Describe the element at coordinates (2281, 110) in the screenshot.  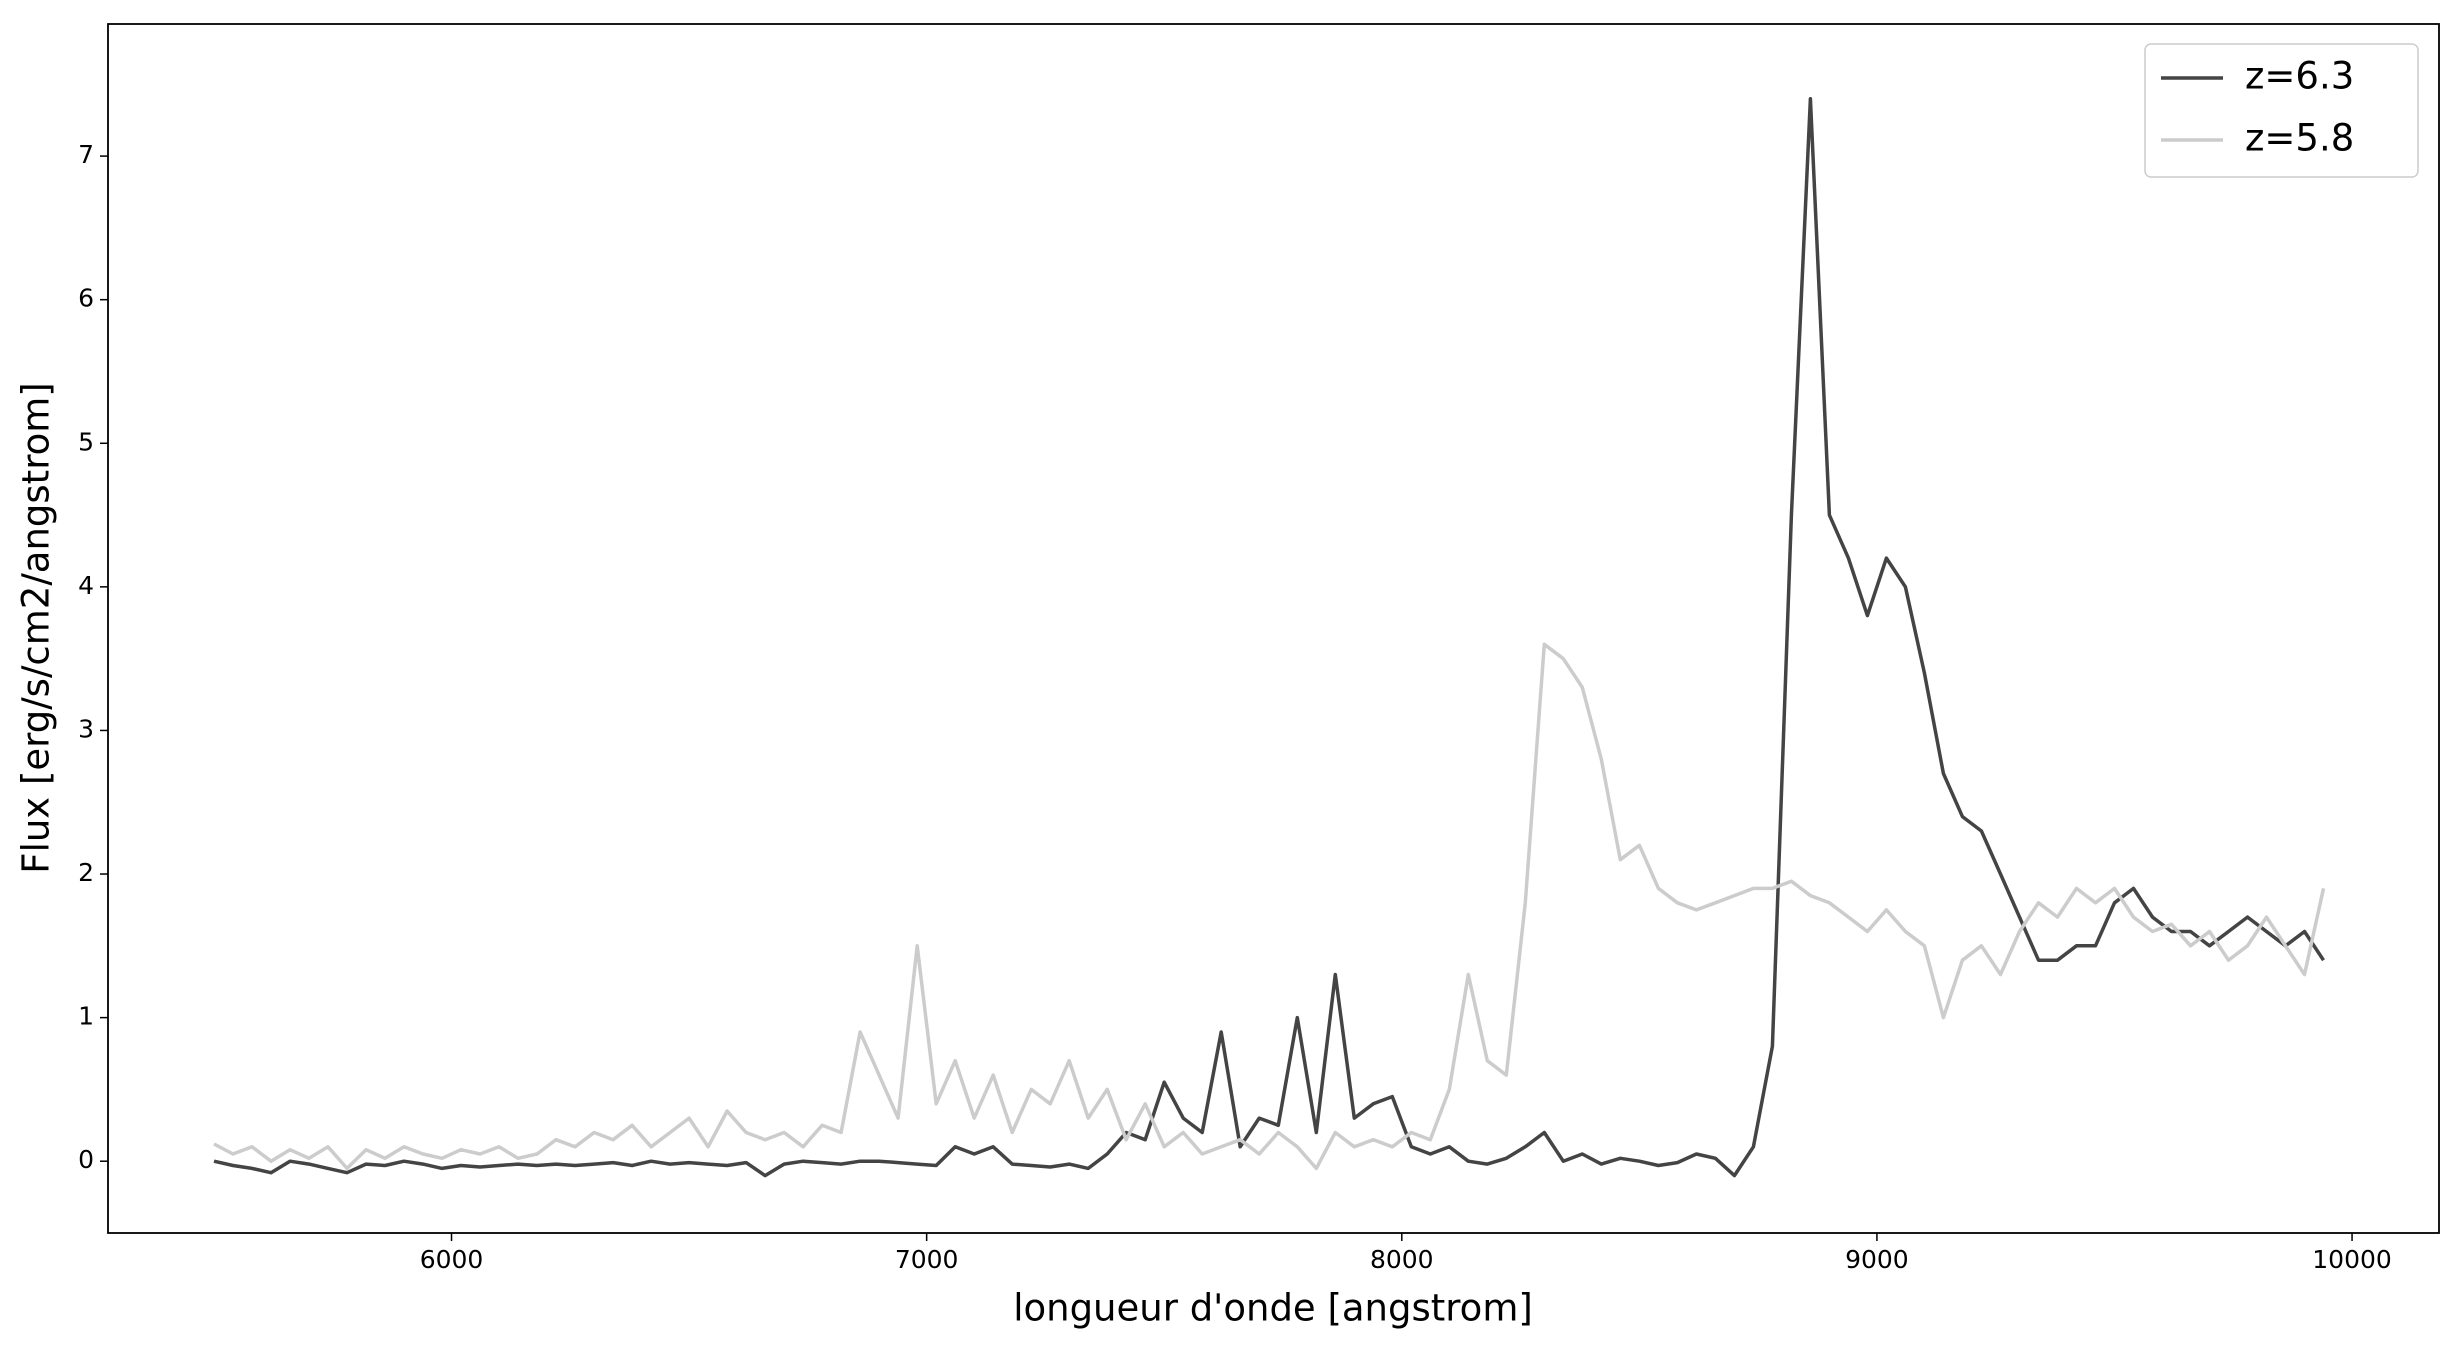
I see `legend: z=6.3 z=5.8` at that location.